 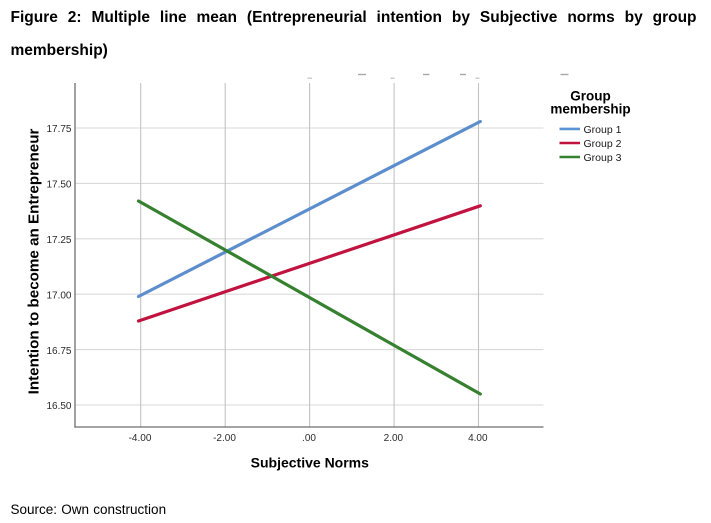 I want to click on svg-text: 16.75, so click(x=58, y=351).